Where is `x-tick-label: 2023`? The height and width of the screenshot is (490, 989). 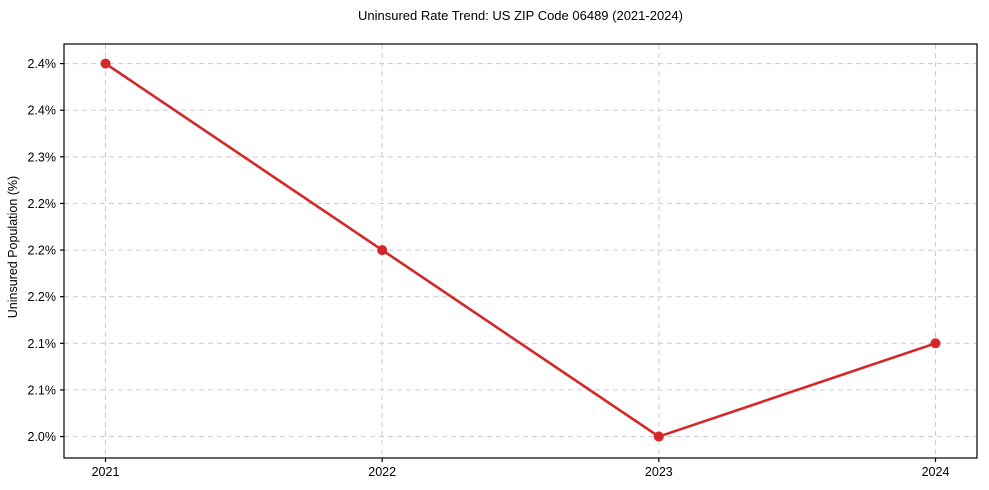 x-tick-label: 2023 is located at coordinates (659, 472).